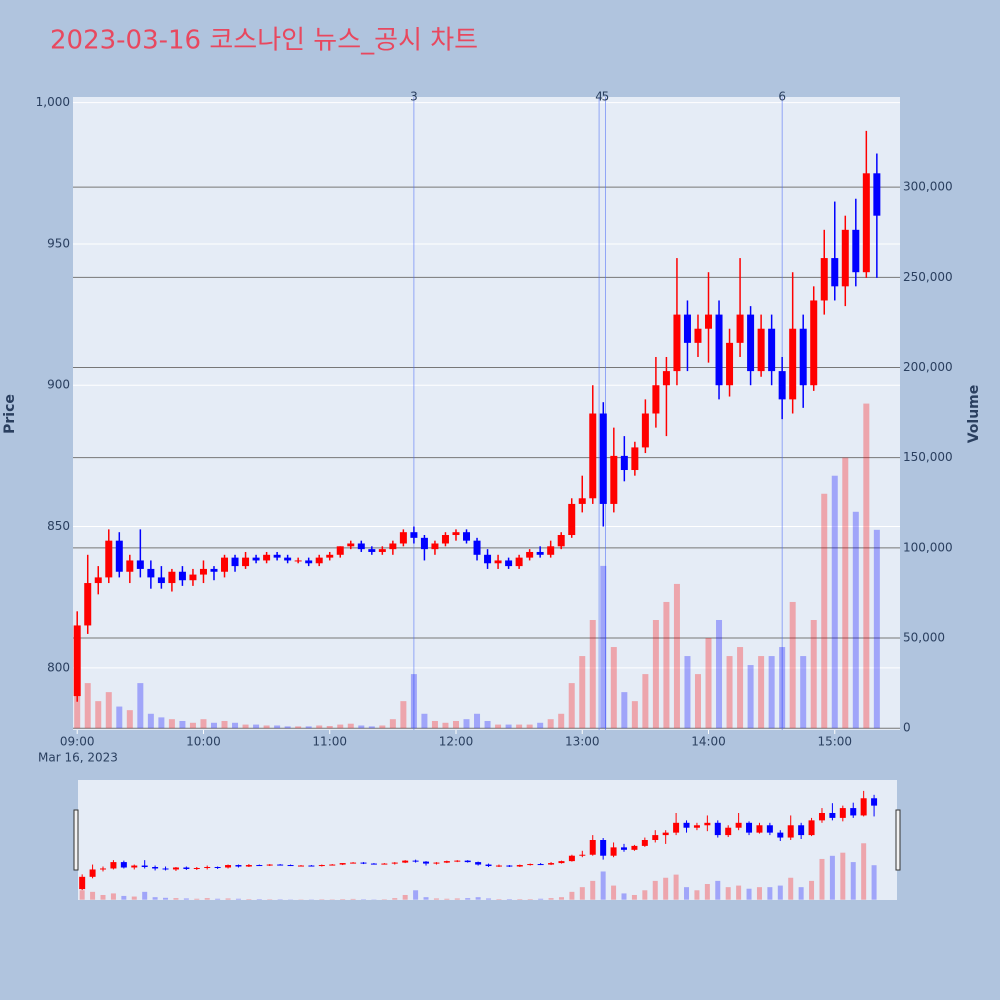  I want to click on y2-tick-label: 0, so click(907, 728).